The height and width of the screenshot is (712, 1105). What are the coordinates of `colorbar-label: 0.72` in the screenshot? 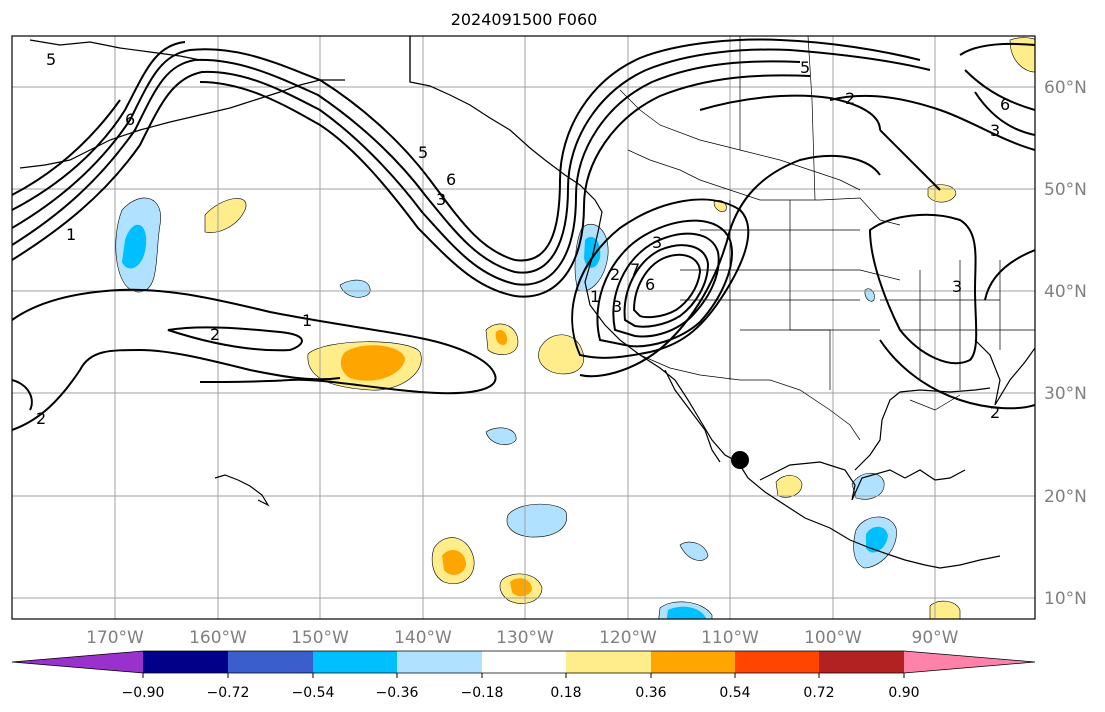 It's located at (818, 693).